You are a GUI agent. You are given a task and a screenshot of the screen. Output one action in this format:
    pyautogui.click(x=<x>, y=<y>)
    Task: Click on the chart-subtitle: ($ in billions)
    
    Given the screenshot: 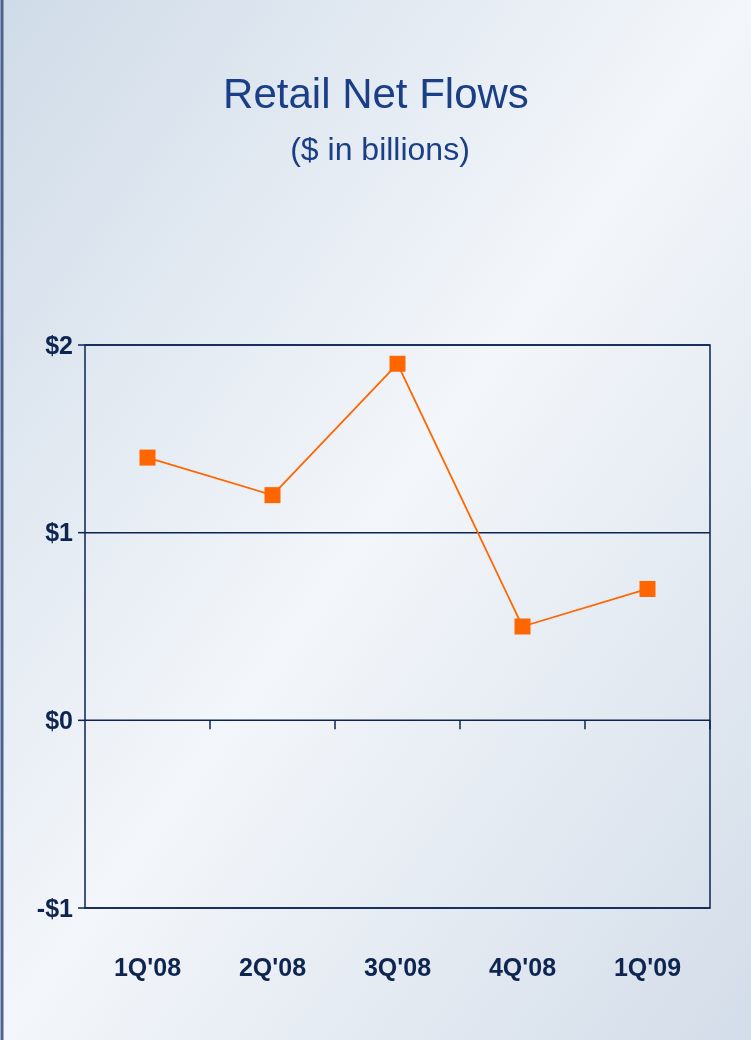 What is the action you would take?
    pyautogui.click(x=380, y=149)
    